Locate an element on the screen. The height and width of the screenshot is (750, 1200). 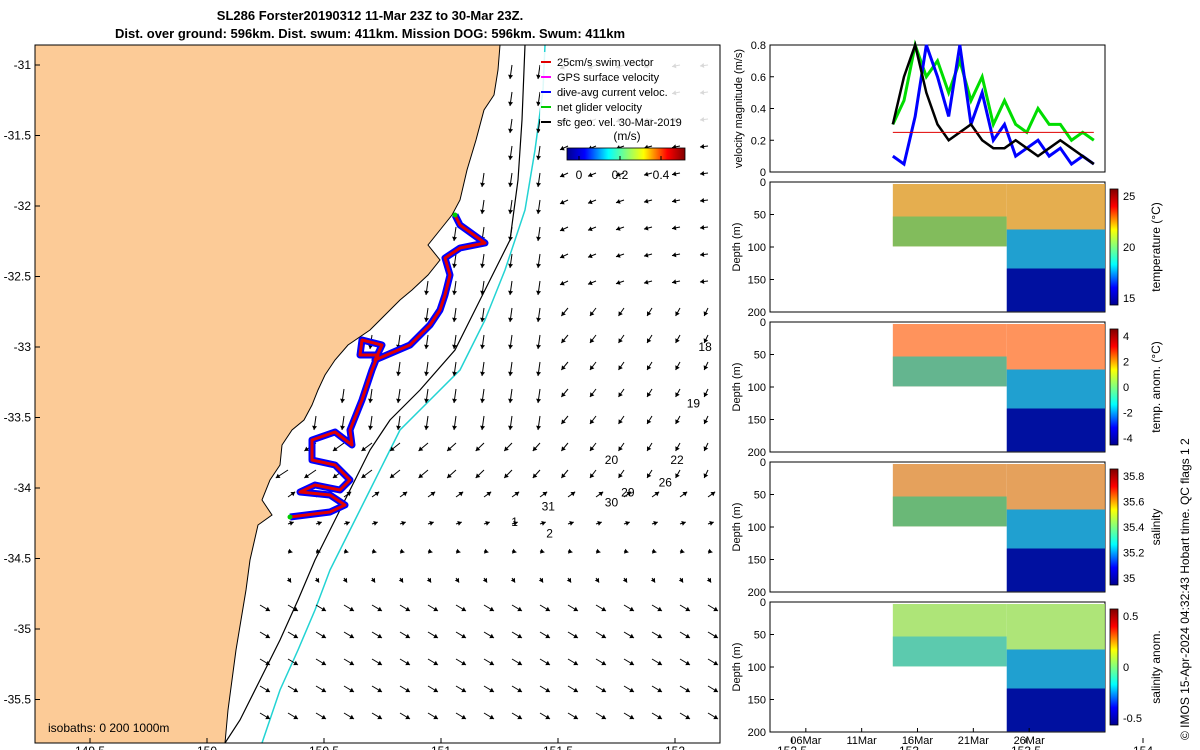
colorbar-tick: 0 is located at coordinates (579, 175).